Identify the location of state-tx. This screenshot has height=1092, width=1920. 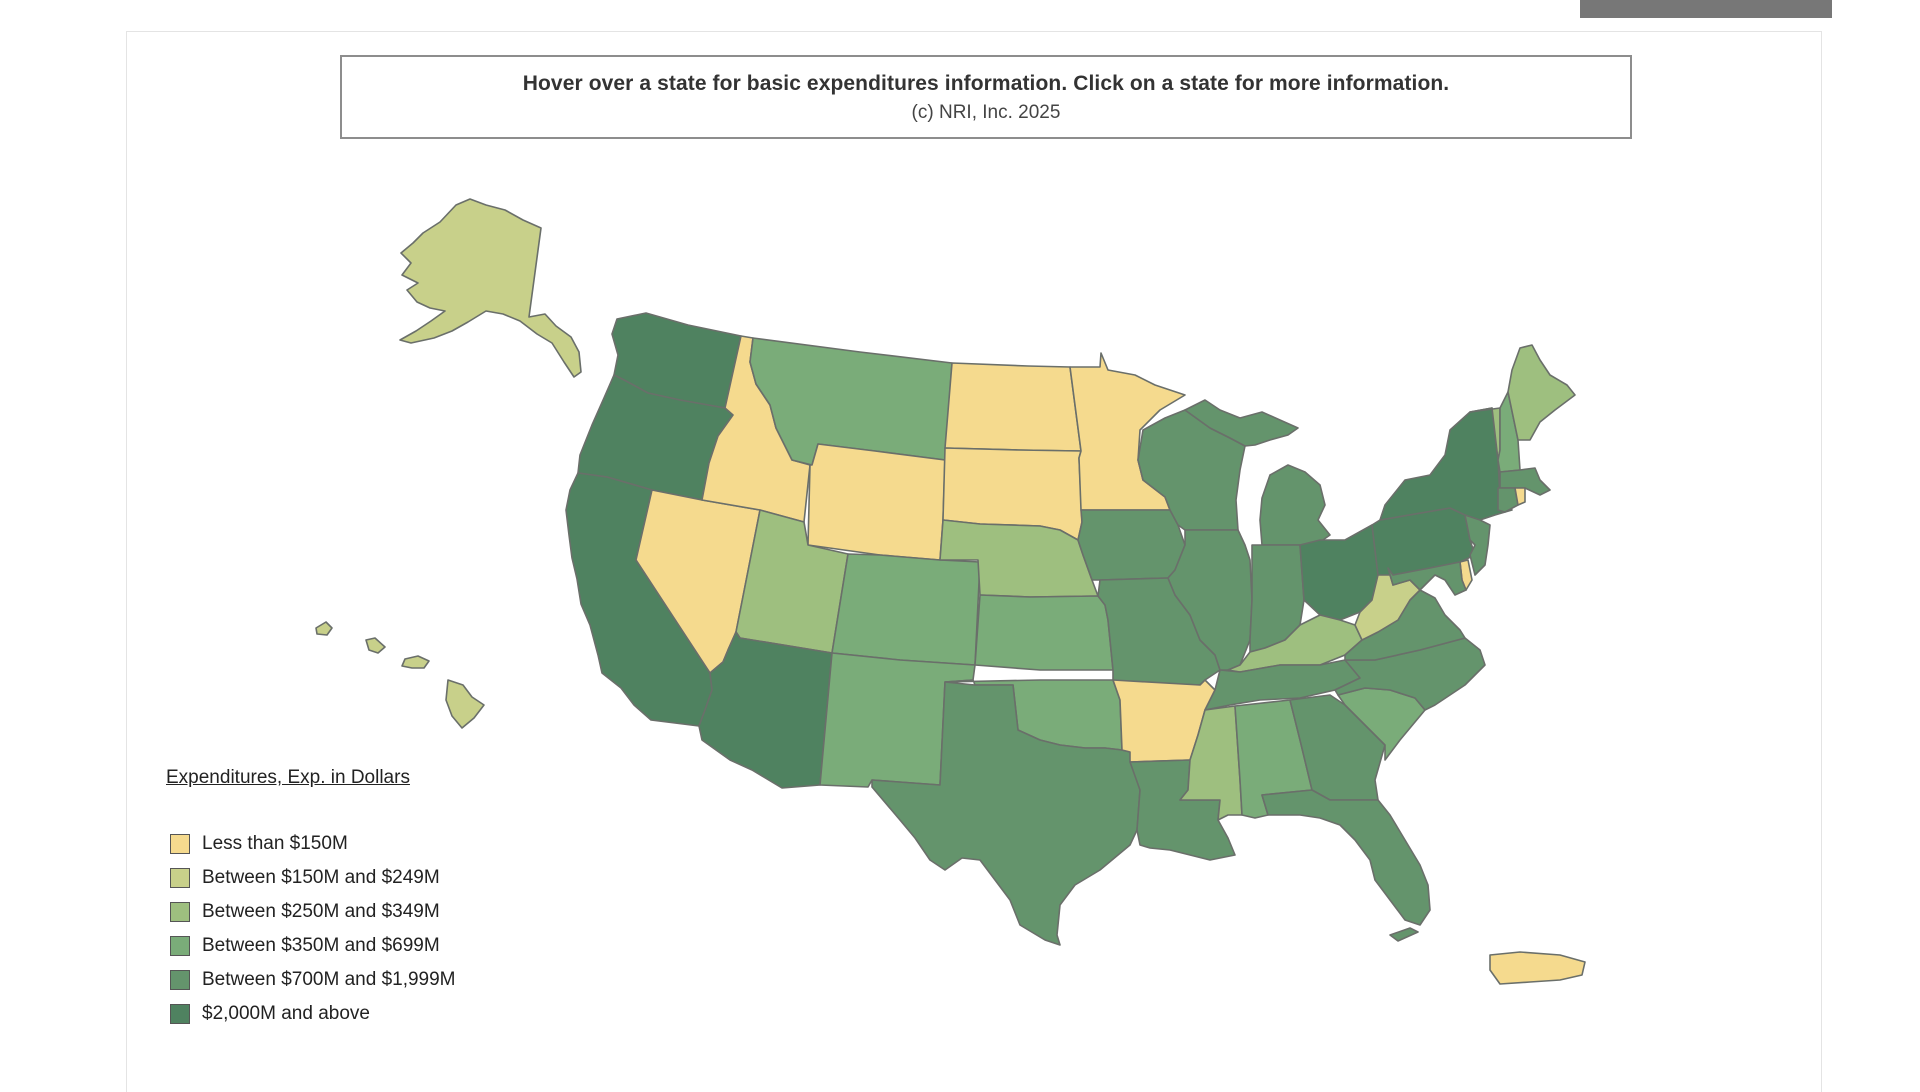
(1006, 813).